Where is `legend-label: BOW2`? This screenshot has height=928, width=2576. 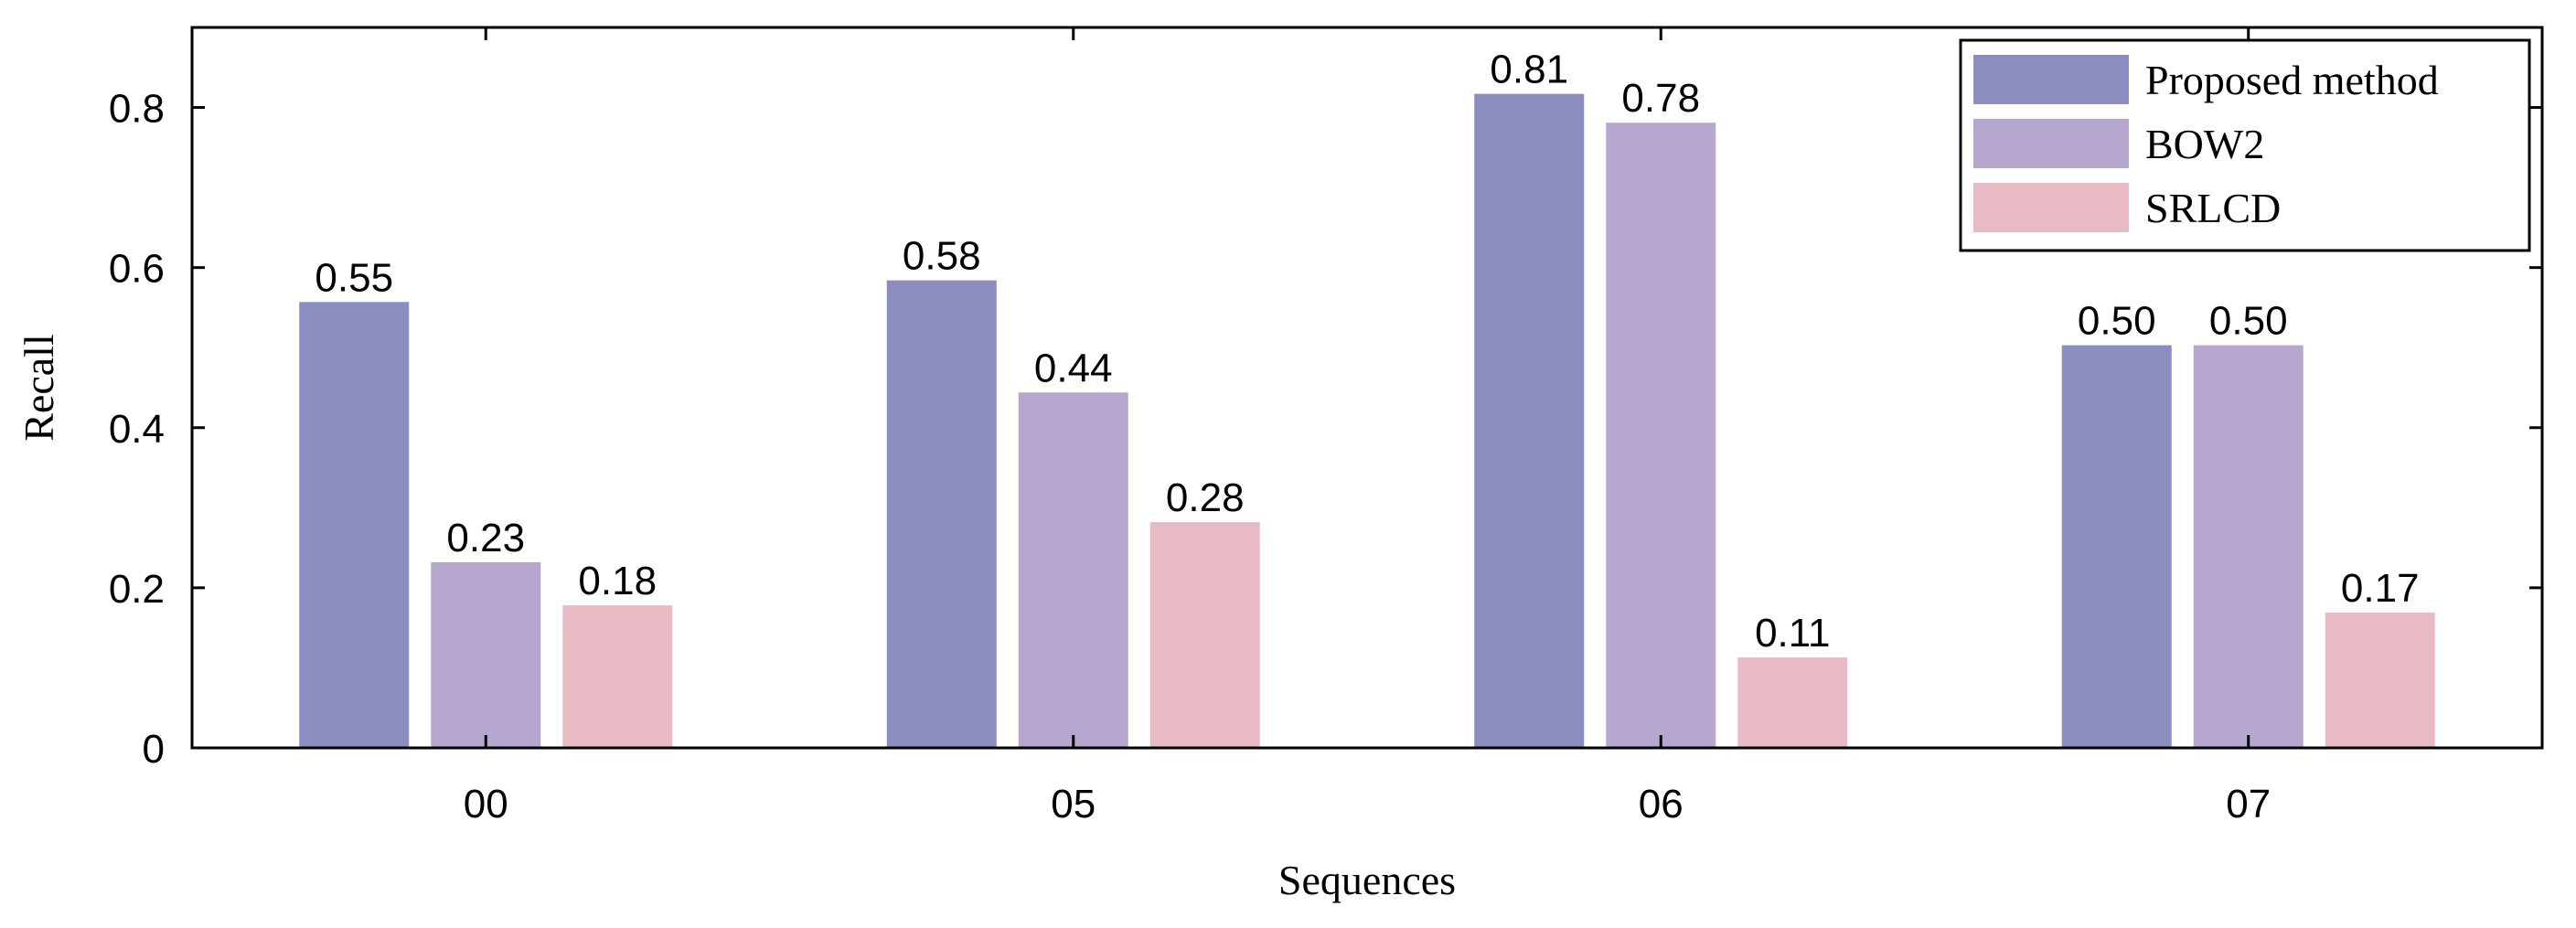
legend-label: BOW2 is located at coordinates (2204, 144).